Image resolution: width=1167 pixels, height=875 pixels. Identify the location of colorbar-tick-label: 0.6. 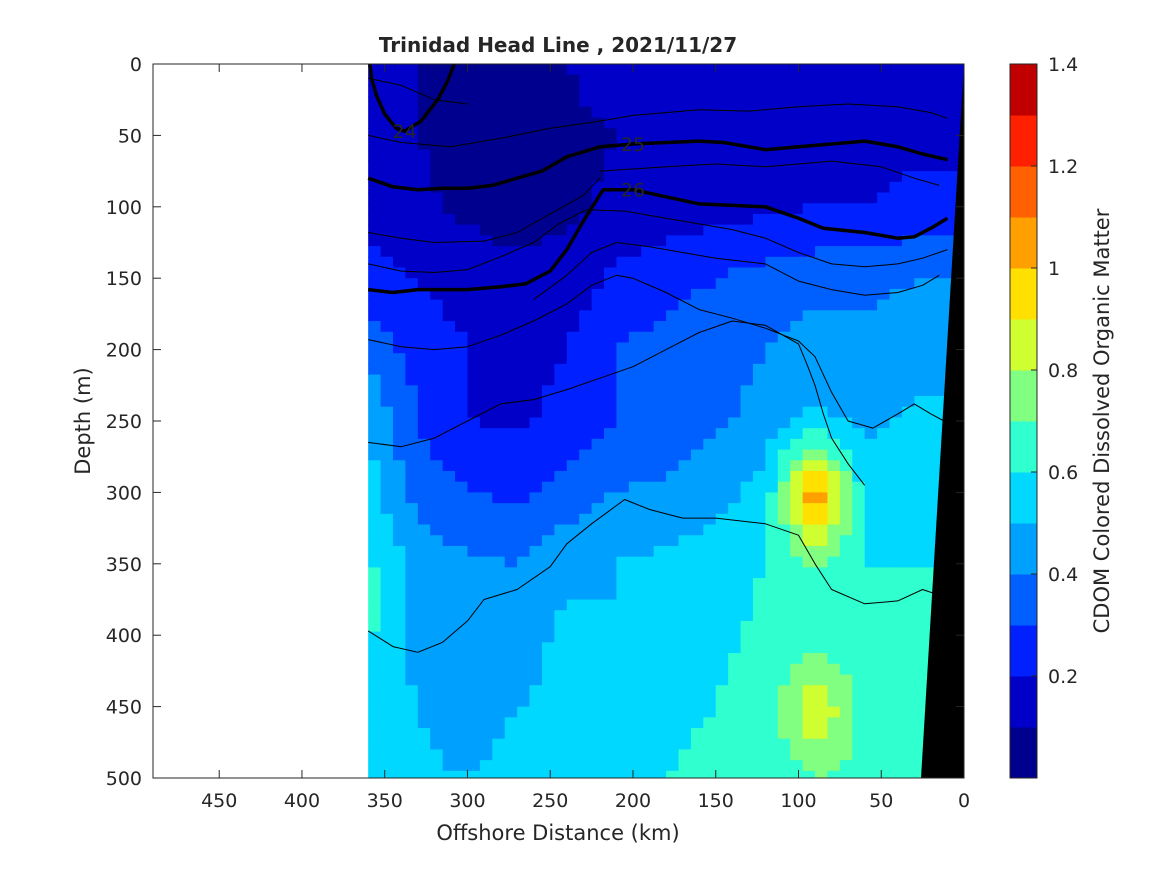
(1063, 473).